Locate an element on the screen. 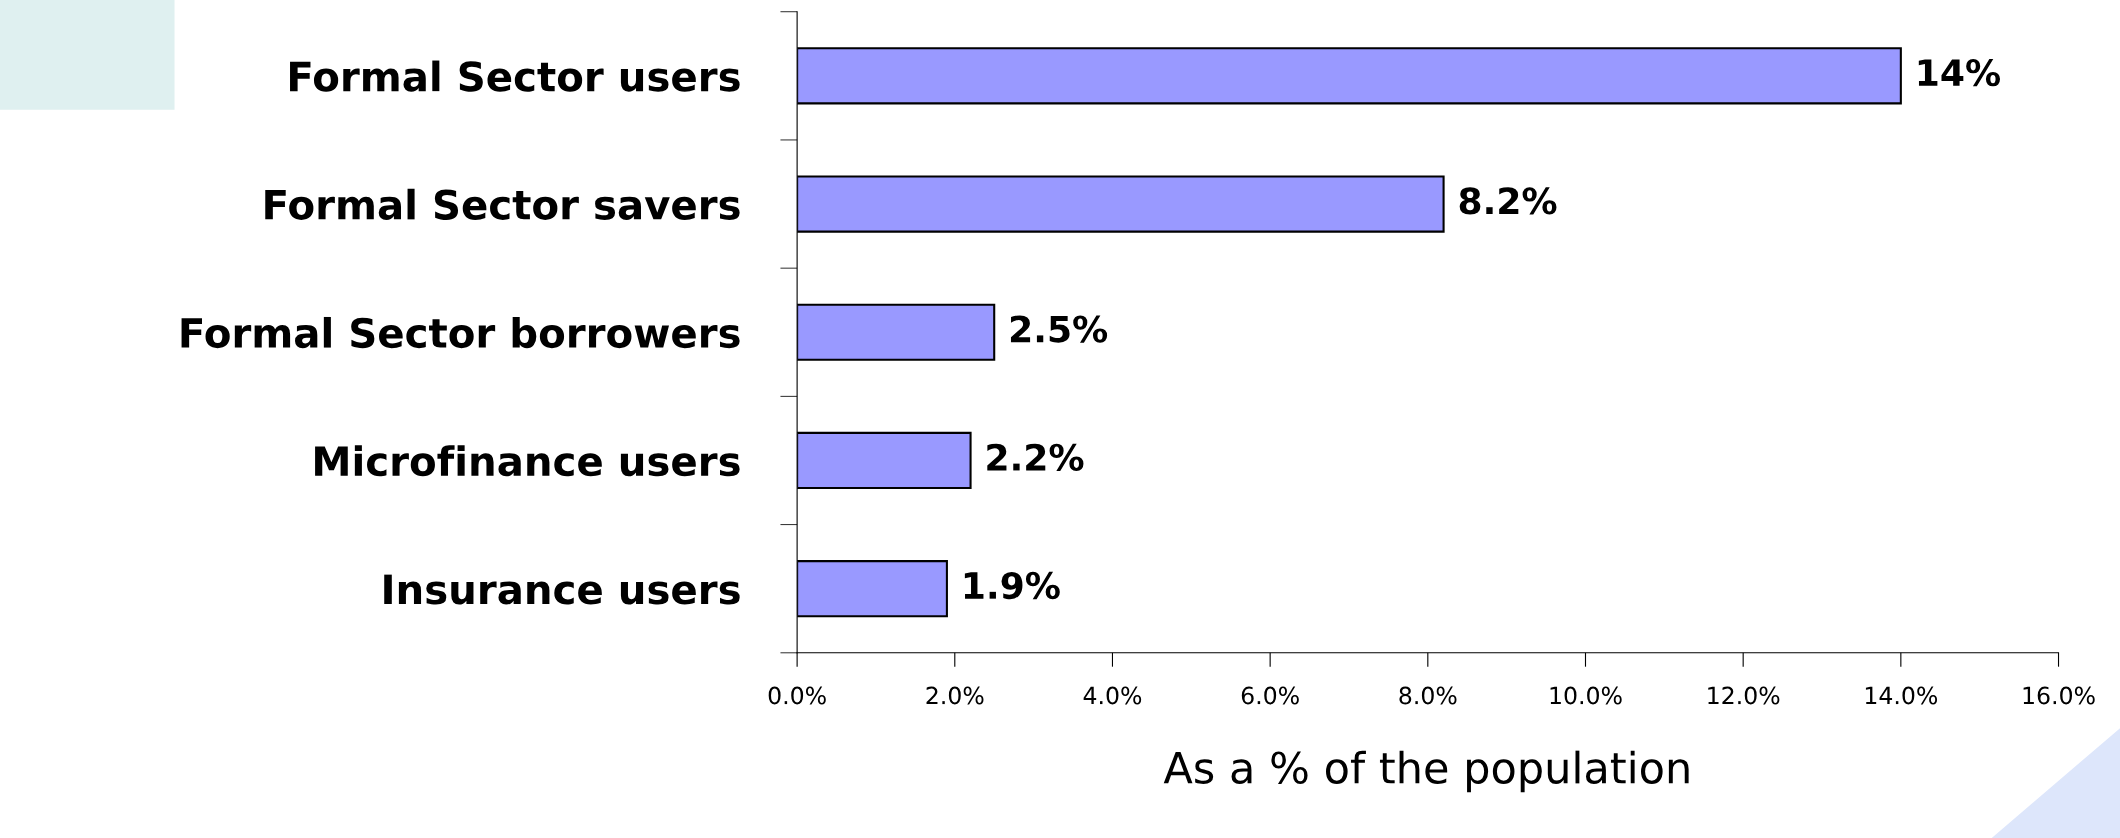 Image resolution: width=2120 pixels, height=838 pixels. data-label: 8.2% is located at coordinates (1508, 201).